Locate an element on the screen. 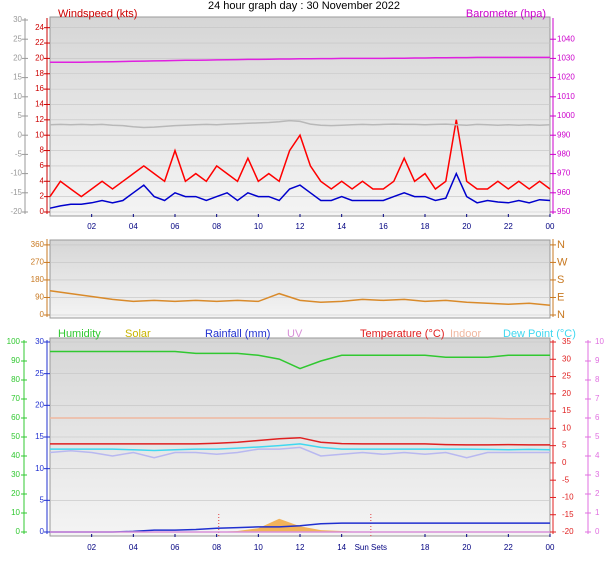 The image size is (608, 561). y2-tick-label: 1040 is located at coordinates (566, 38).